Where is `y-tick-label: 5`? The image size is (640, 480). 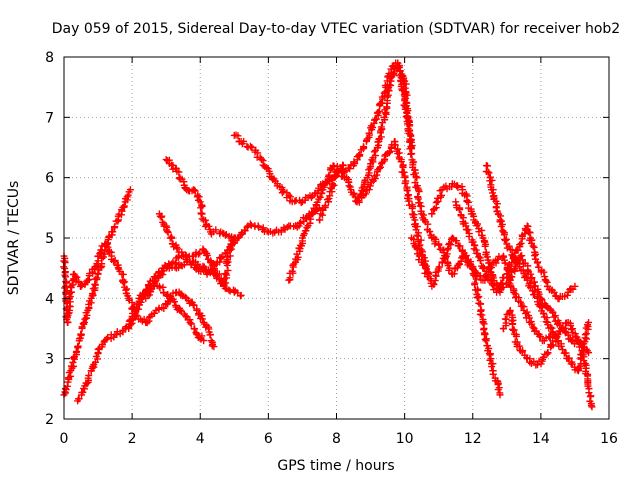 y-tick-label: 5 is located at coordinates (49, 239).